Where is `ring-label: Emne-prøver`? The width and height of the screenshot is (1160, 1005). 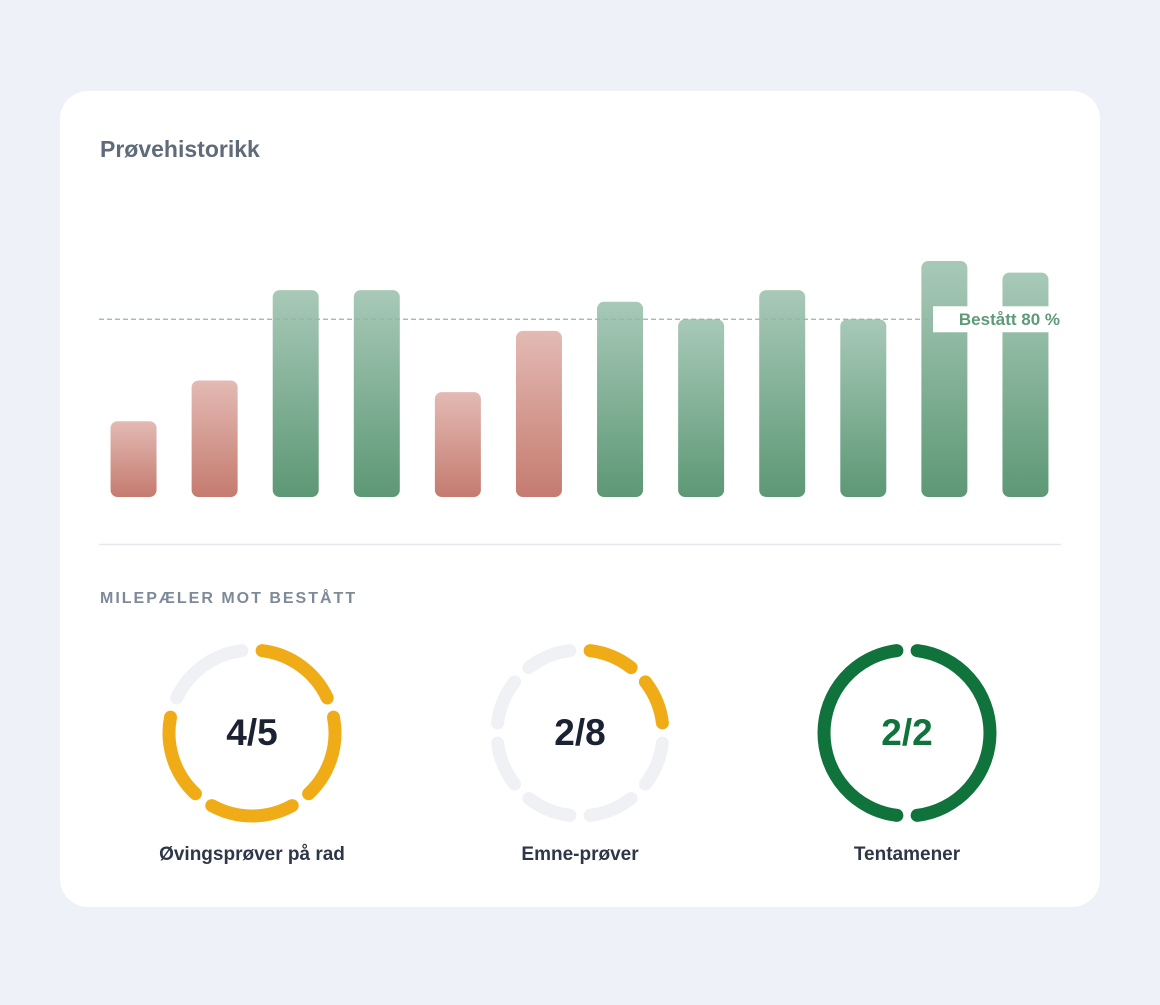
ring-label: Emne-prøver is located at coordinates (580, 854).